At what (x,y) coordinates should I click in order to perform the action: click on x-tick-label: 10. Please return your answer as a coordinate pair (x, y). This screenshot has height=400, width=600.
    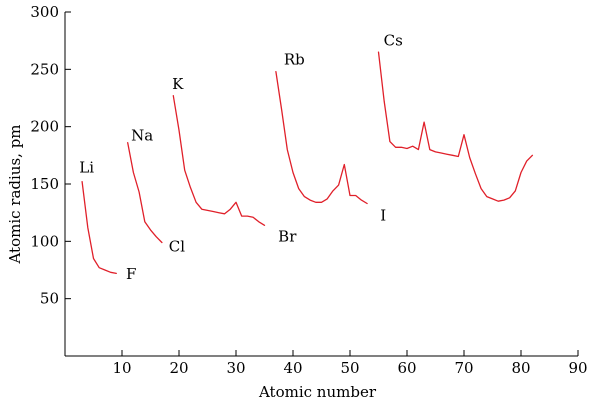
    Looking at the image, I should click on (121, 368).